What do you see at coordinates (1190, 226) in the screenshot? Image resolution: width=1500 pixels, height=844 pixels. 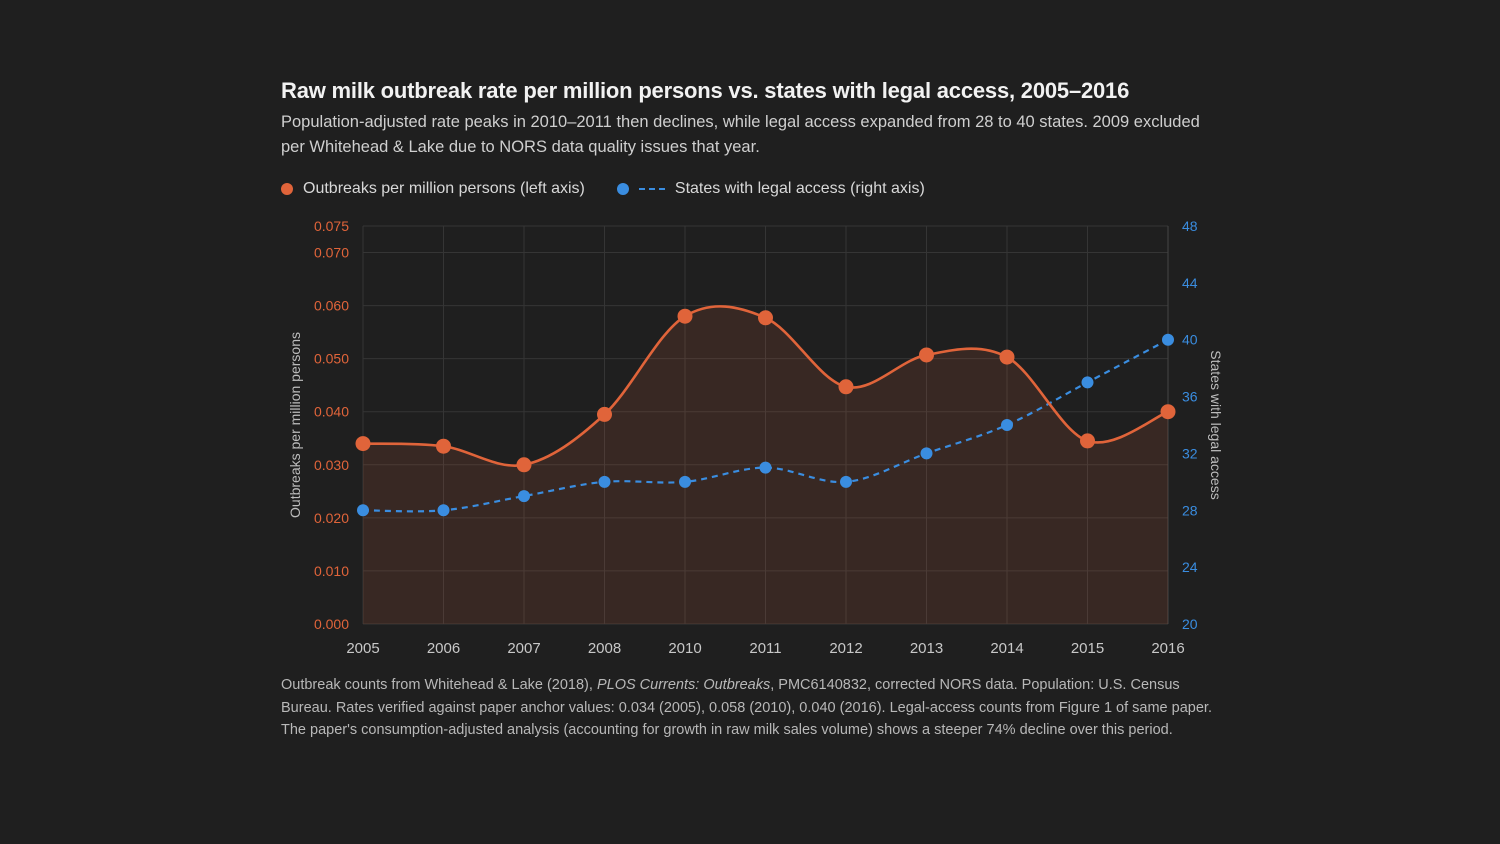 I see `y2-tick-label: 48` at bounding box center [1190, 226].